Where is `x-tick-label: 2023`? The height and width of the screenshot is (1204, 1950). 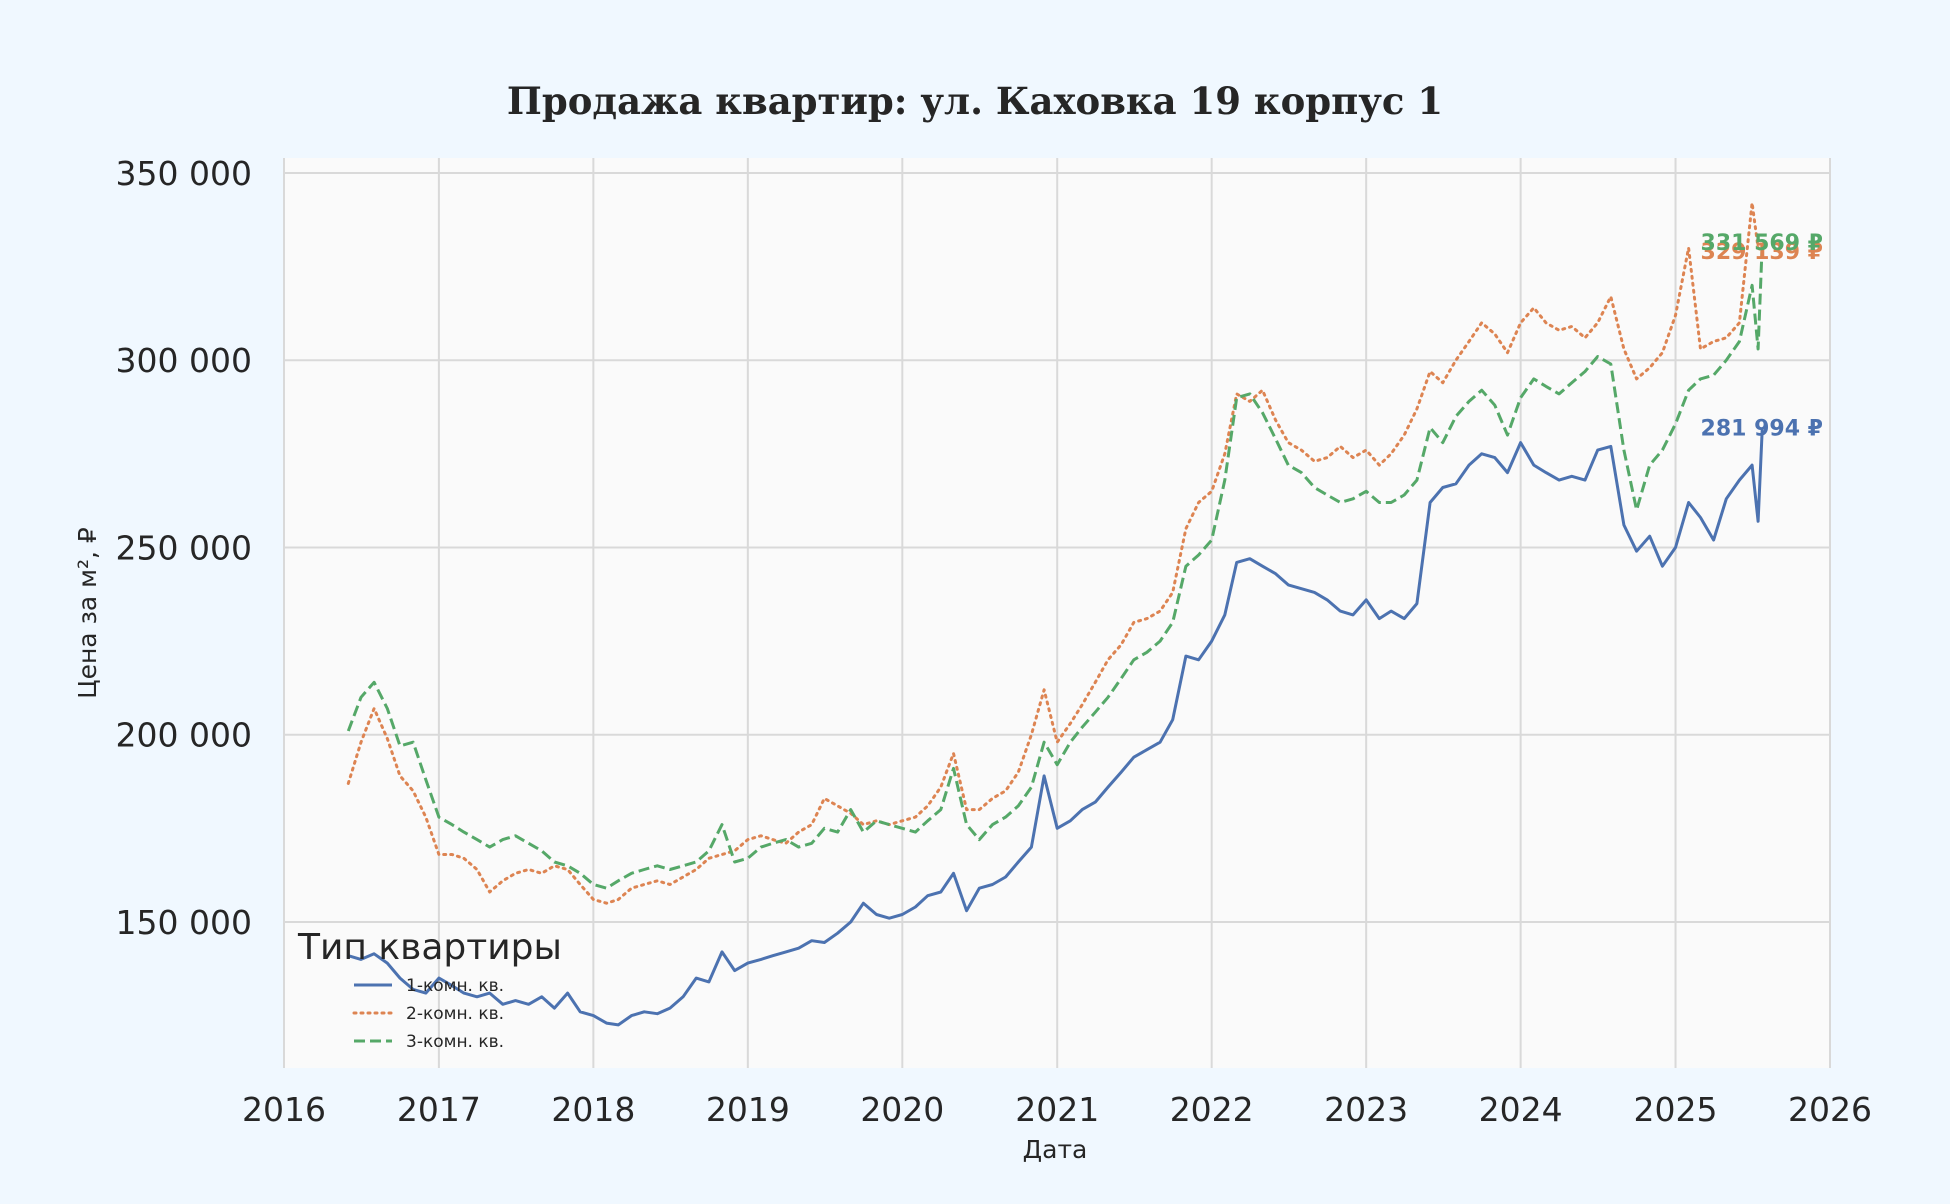
x-tick-label: 2023 is located at coordinates (1366, 1109).